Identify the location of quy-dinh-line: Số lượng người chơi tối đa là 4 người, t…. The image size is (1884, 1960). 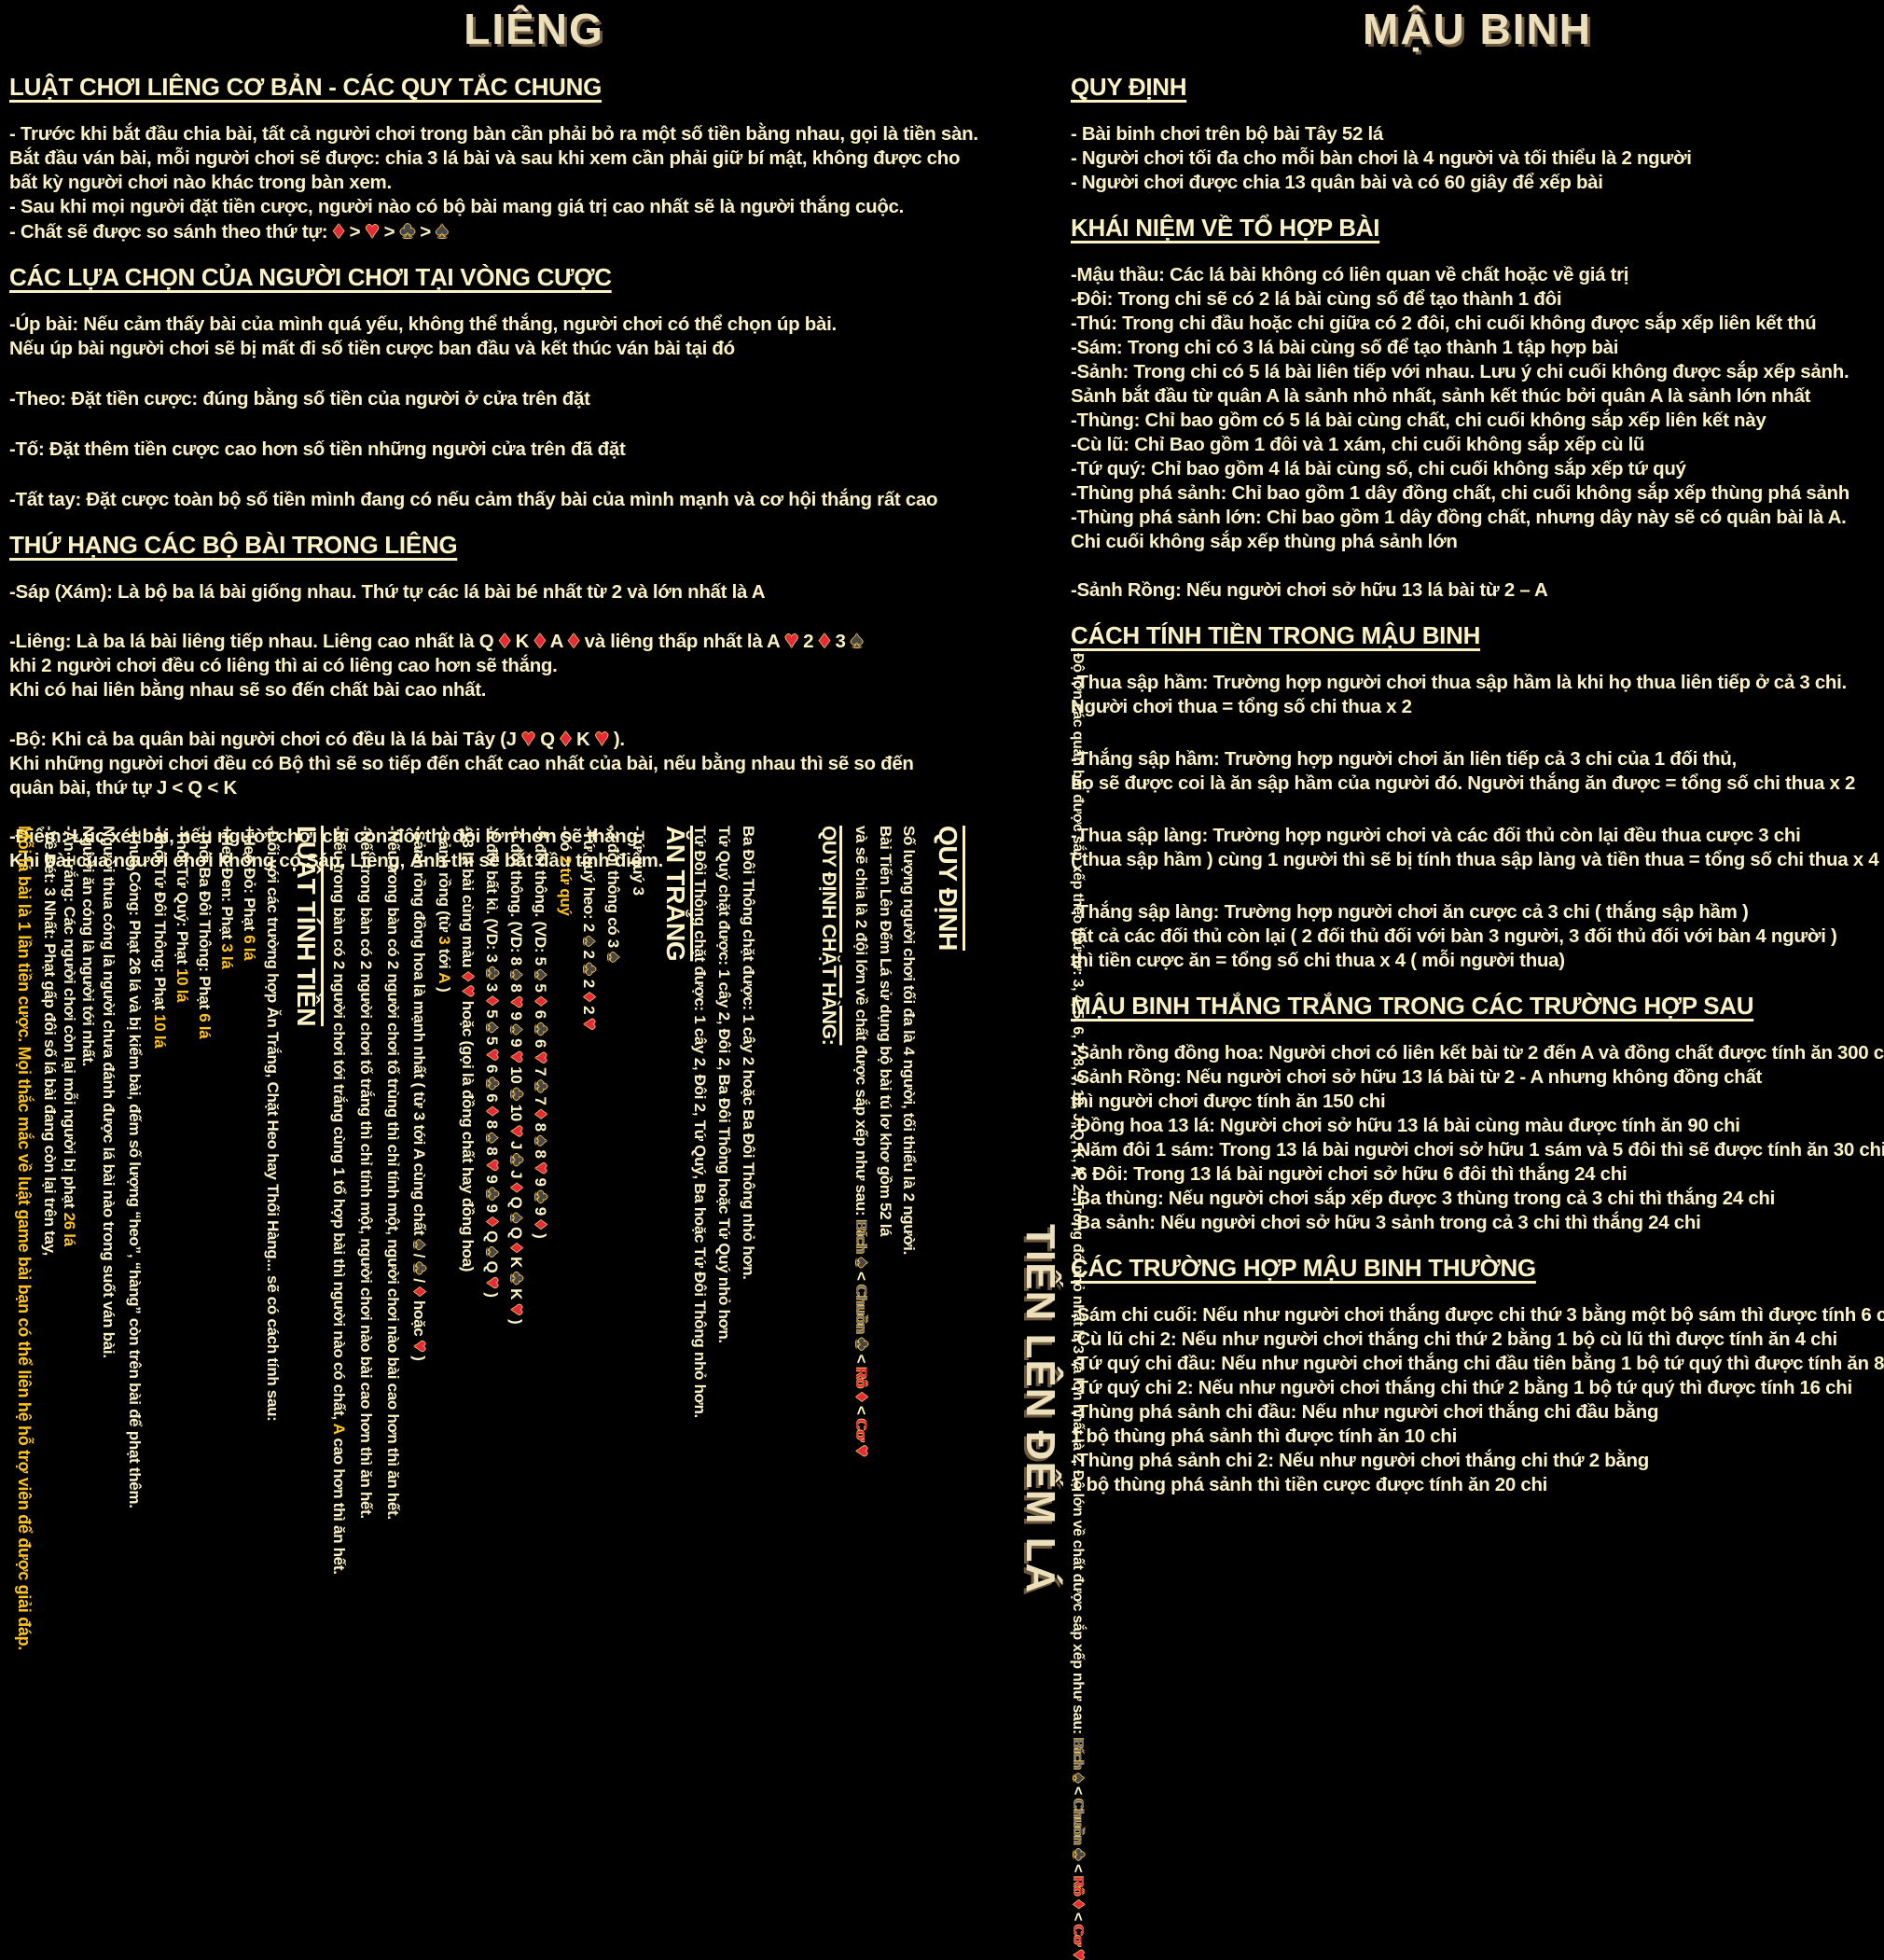
(909, 1041).